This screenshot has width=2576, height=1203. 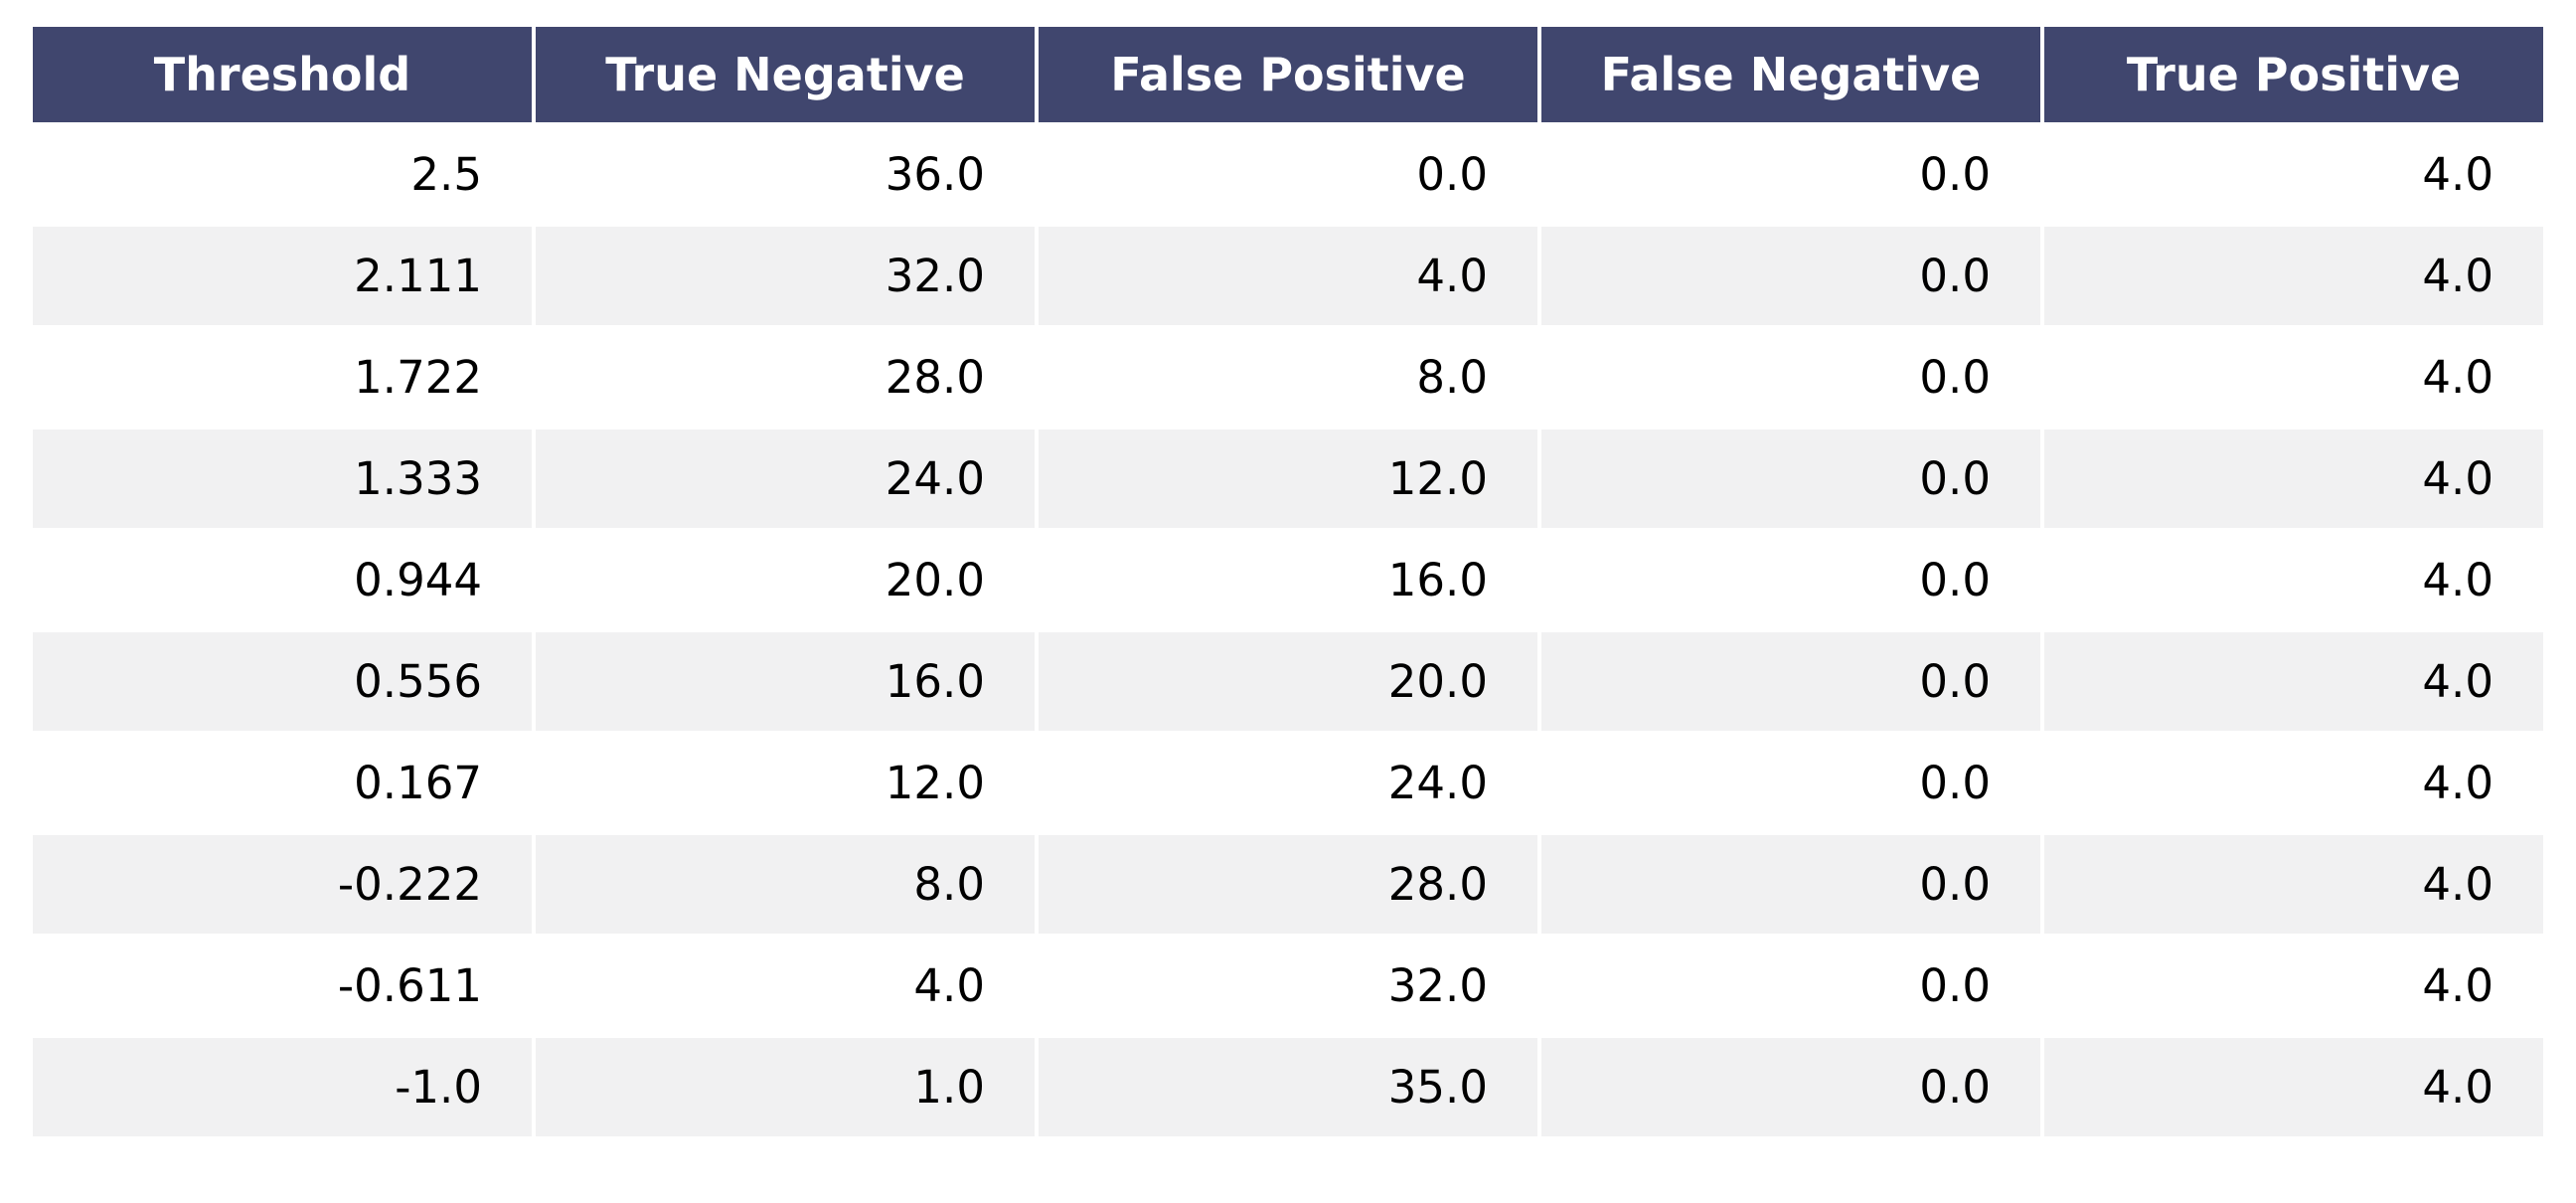 I want to click on table-row: 2.111 32.0 4.0 0.0 4.0, so click(x=1288, y=276).